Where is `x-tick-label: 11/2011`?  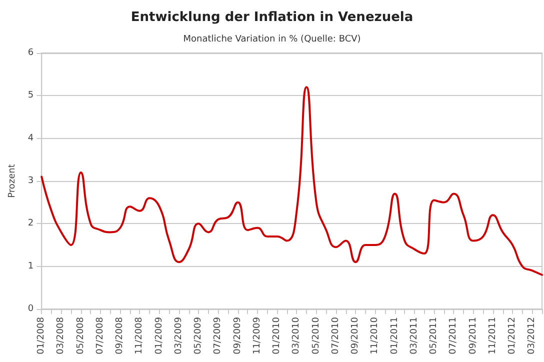 x-tick-label: 11/2011 is located at coordinates (493, 335).